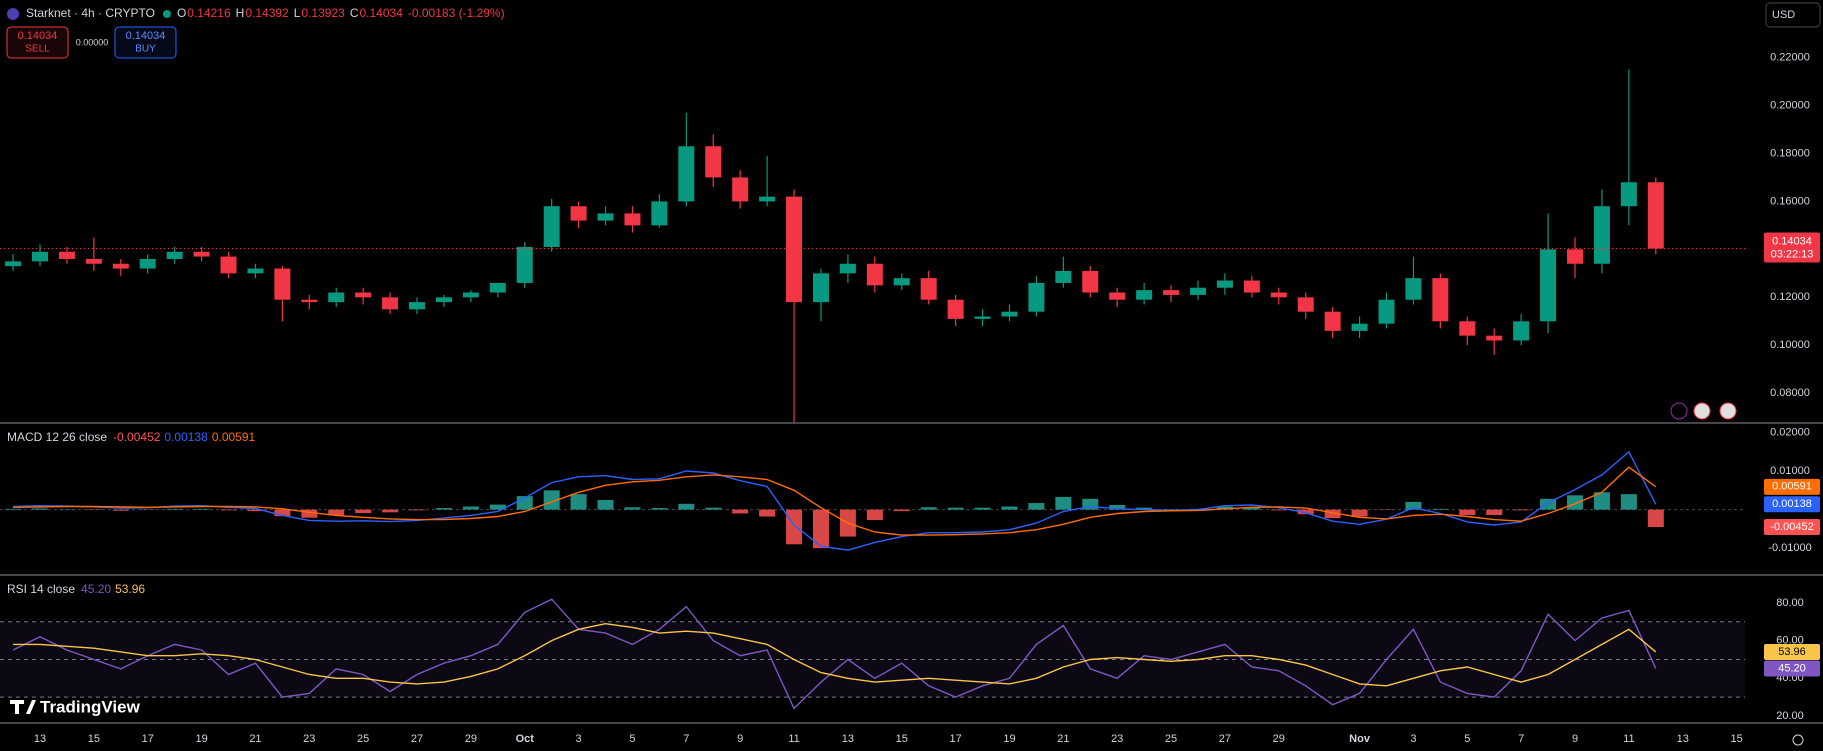  Describe the element at coordinates (632, 739) in the screenshot. I see `x-tick-label: 5` at that location.